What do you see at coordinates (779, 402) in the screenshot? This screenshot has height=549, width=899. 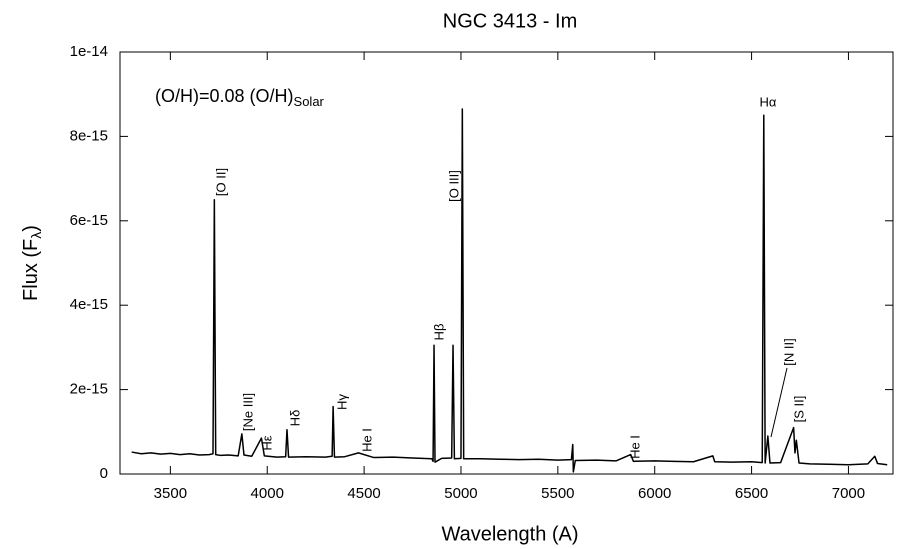 I see `label-connector` at bounding box center [779, 402].